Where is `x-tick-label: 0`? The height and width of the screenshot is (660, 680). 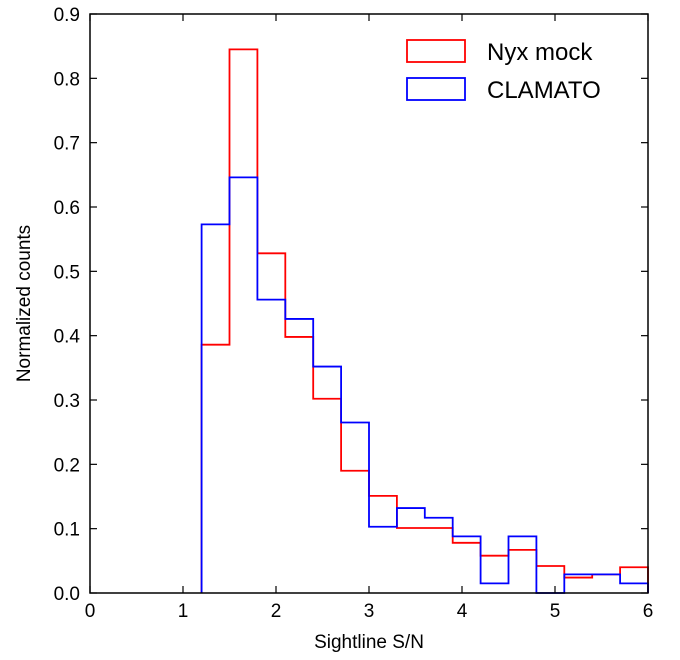 x-tick-label: 0 is located at coordinates (90, 611).